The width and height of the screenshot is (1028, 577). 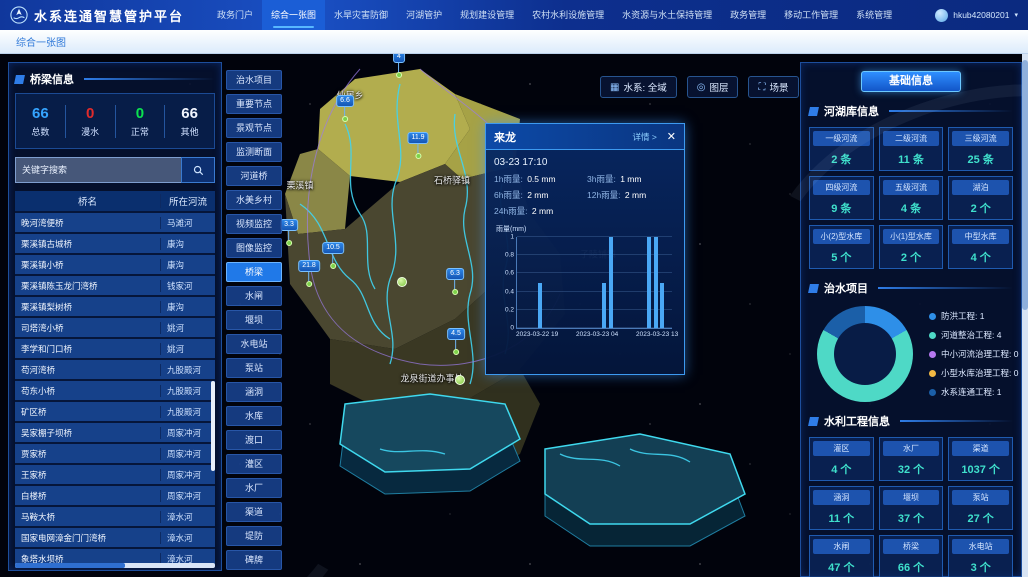 I want to click on legend-label: 水系连通工程: 1, so click(x=971, y=392).